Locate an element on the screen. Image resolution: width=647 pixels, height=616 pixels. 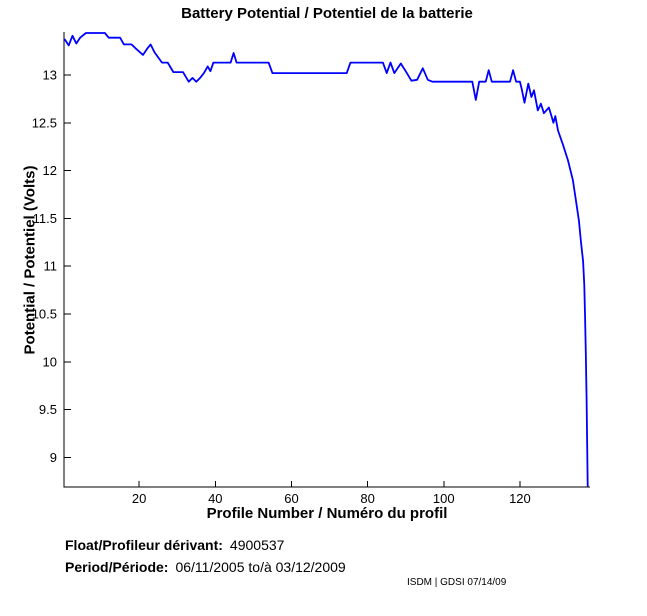
x-tick-label: 80 is located at coordinates (367, 498).